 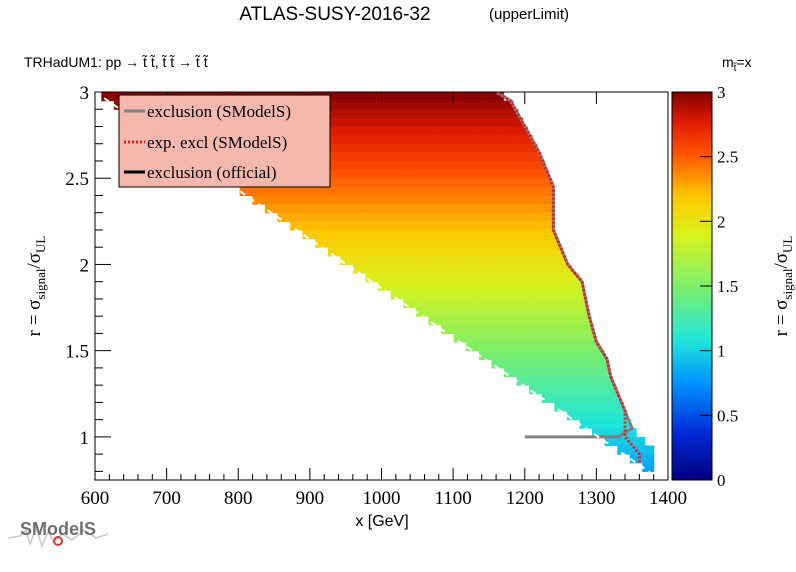 I want to click on svg-text: mt̃=x, so click(x=737, y=64).